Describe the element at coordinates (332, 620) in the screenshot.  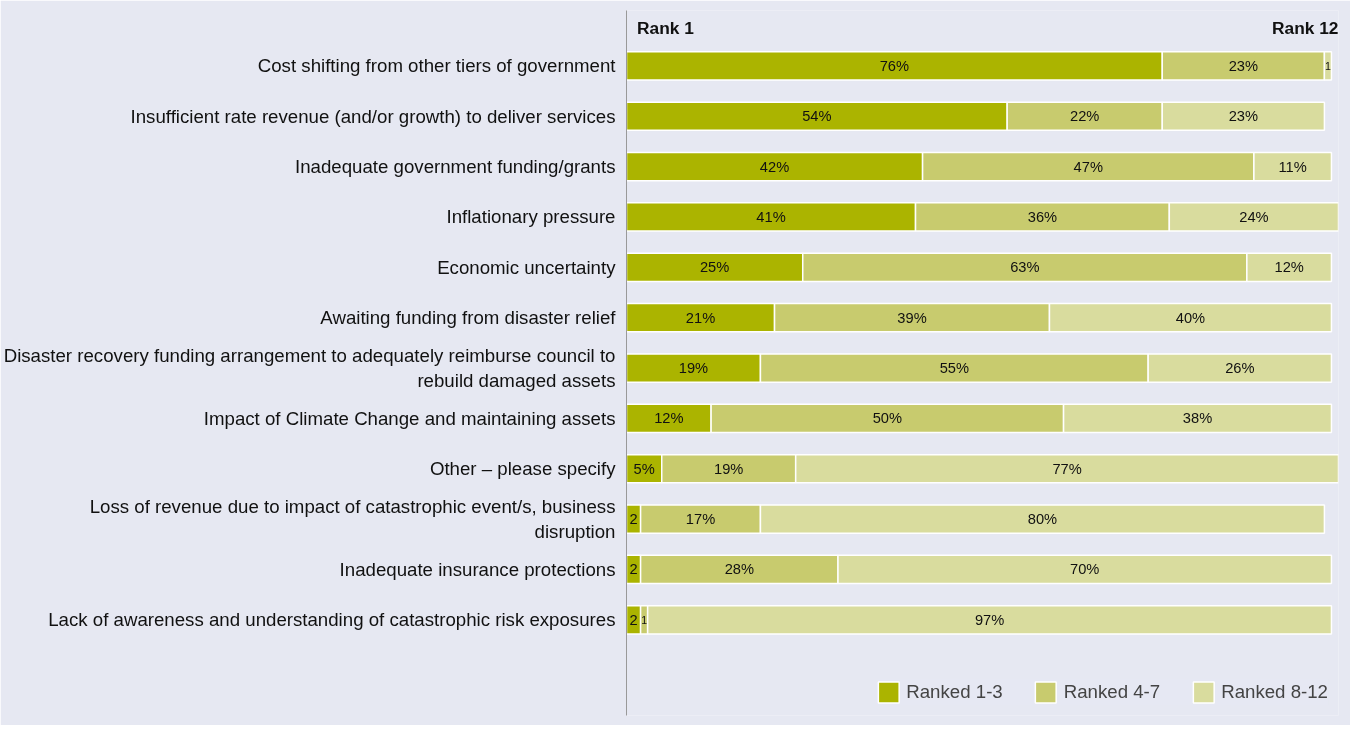
I see `y-tick-label: Lack of awareness and understanding of catastrophic risk exposures` at that location.